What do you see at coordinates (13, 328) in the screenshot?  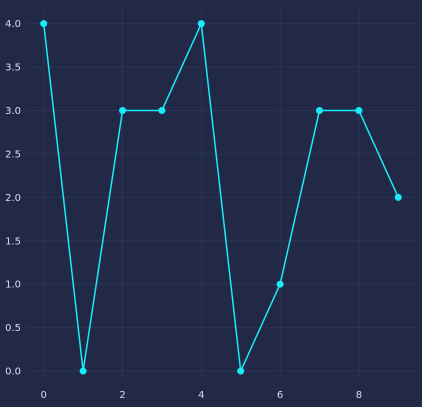 I see `y-tick-label: 0.5` at bounding box center [13, 328].